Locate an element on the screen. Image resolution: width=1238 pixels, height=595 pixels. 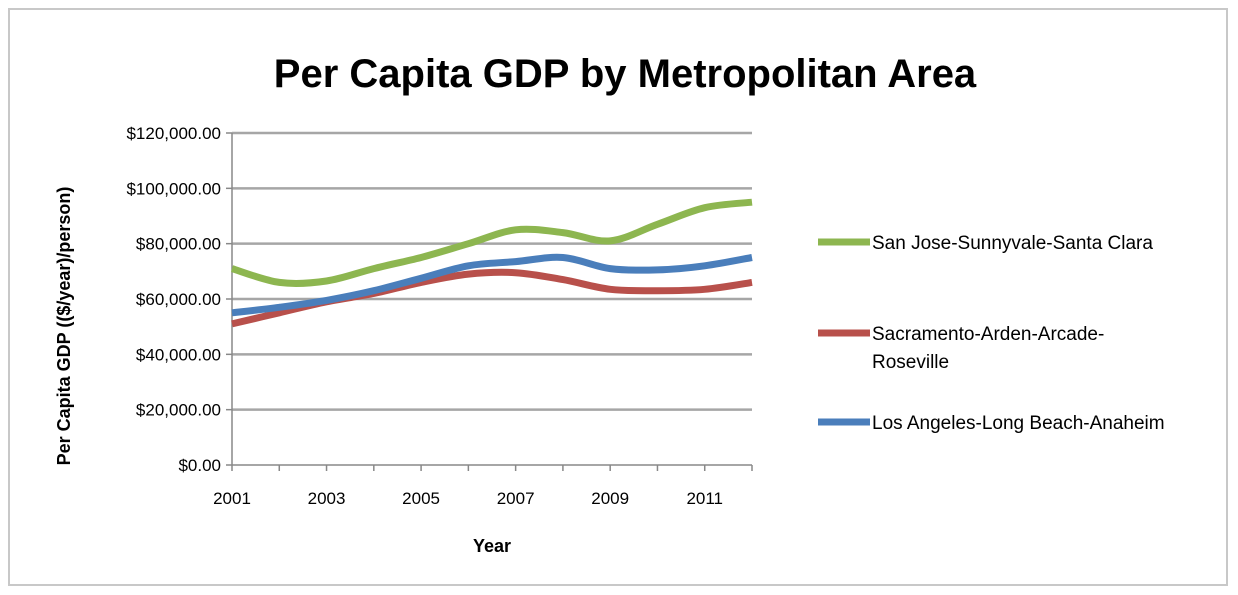
series-lines is located at coordinates (491, 263).